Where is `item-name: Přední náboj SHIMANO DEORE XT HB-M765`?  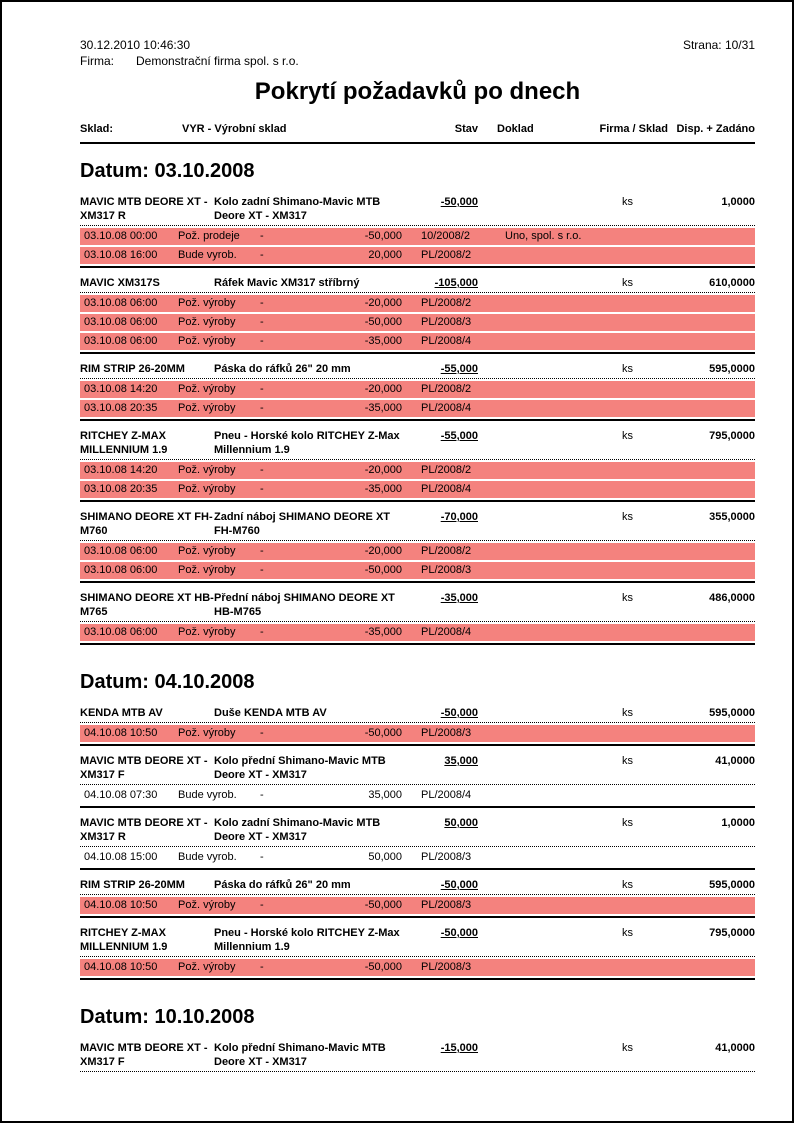
item-name: Přední náboj SHIMANO DEORE XT HB-M765 is located at coordinates (304, 605).